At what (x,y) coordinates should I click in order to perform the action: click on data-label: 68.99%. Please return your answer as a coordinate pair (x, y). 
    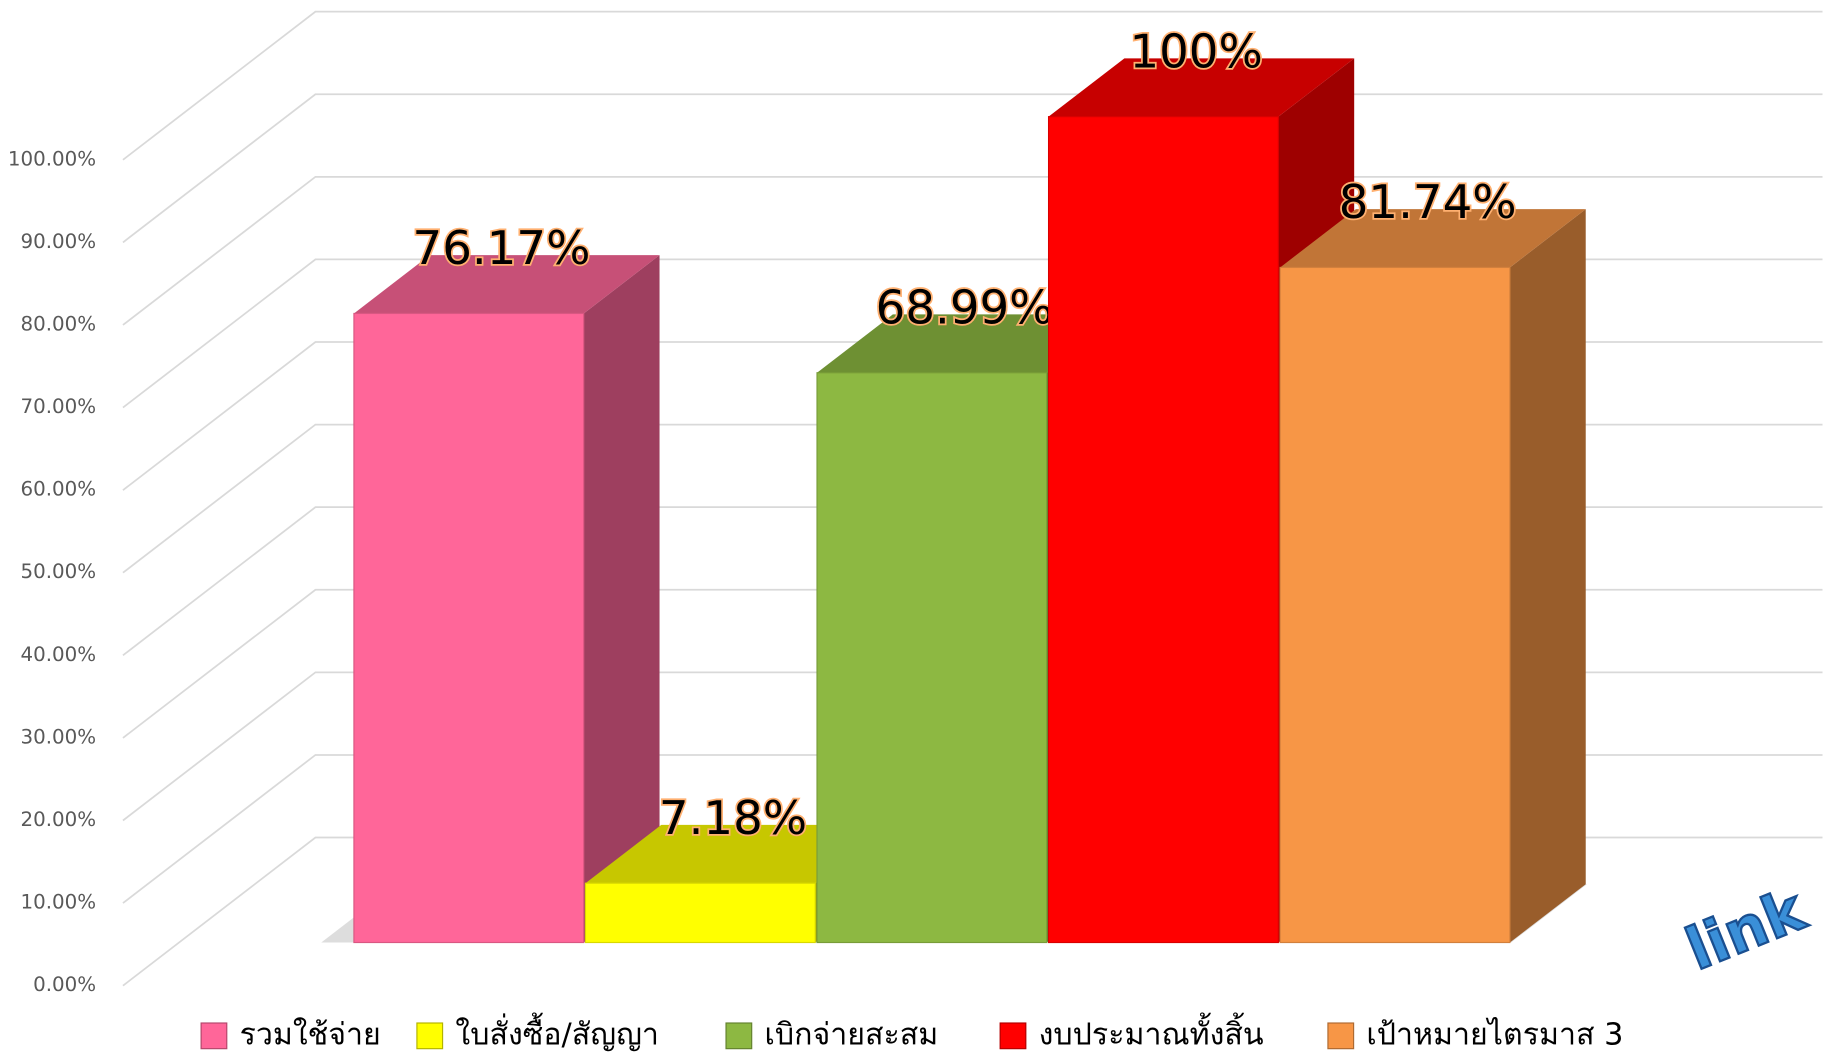
    Looking at the image, I should click on (965, 308).